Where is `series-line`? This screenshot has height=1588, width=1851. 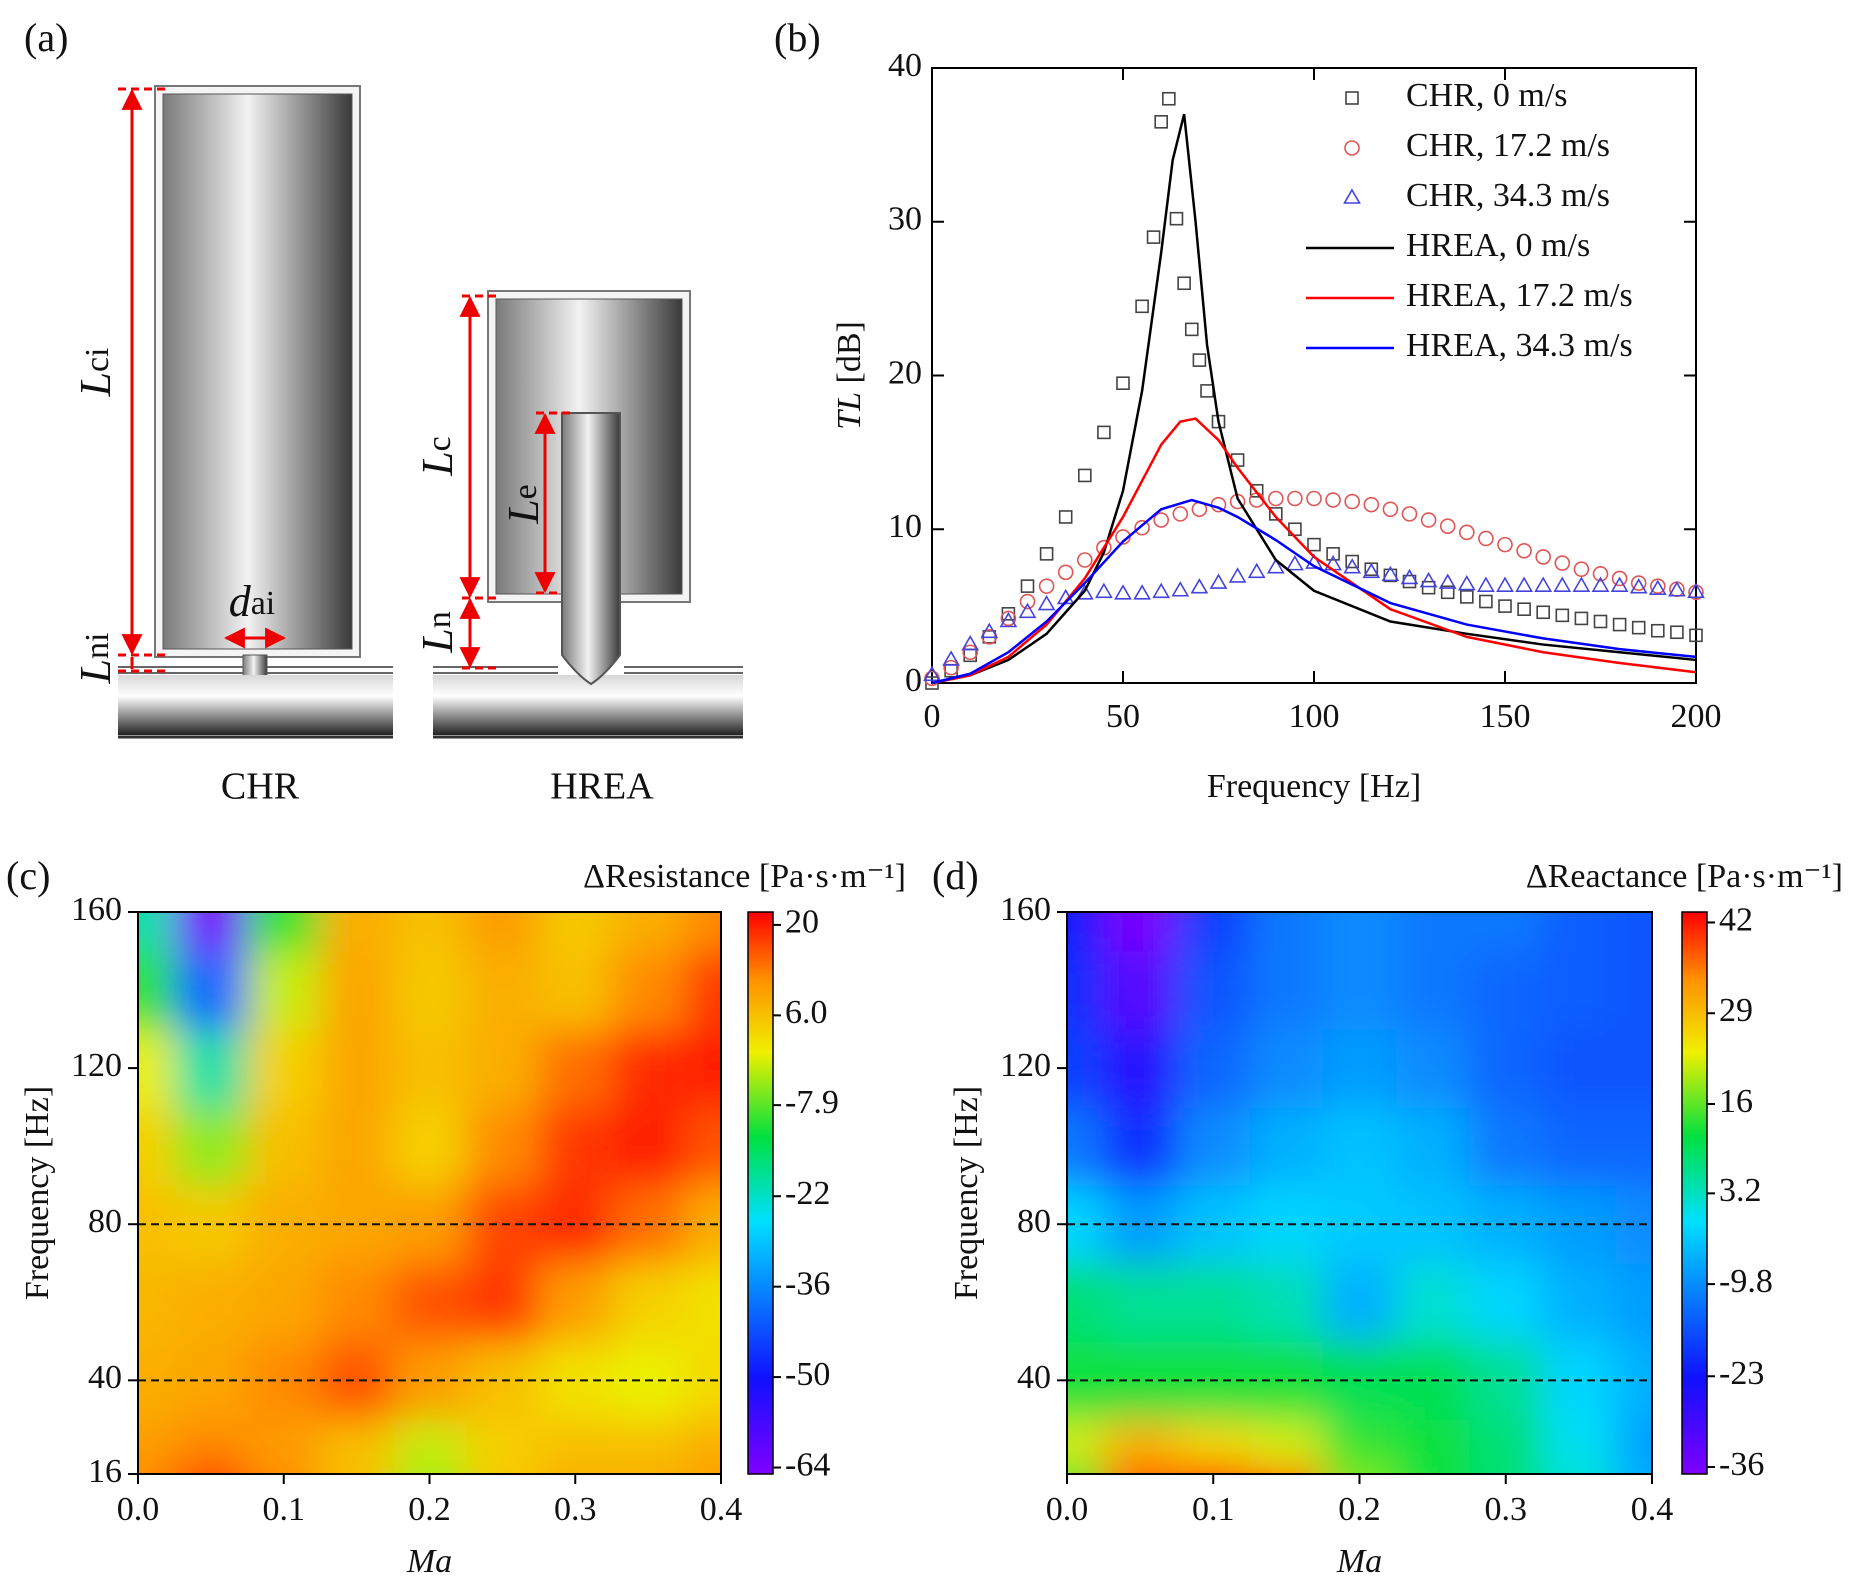 series-line is located at coordinates (1314, 399).